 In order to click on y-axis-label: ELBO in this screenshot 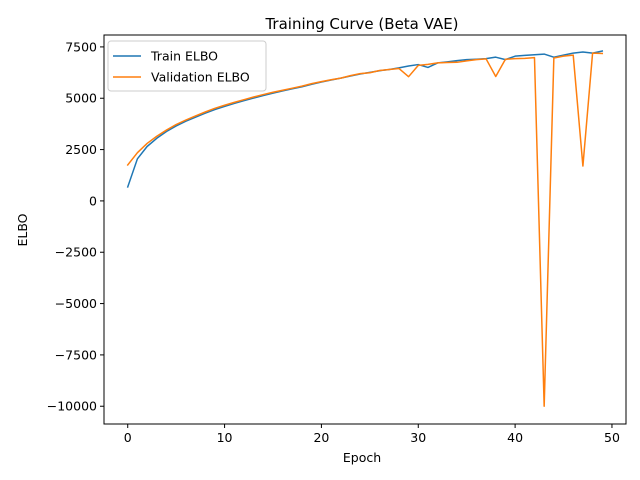, I will do `click(22, 229)`.